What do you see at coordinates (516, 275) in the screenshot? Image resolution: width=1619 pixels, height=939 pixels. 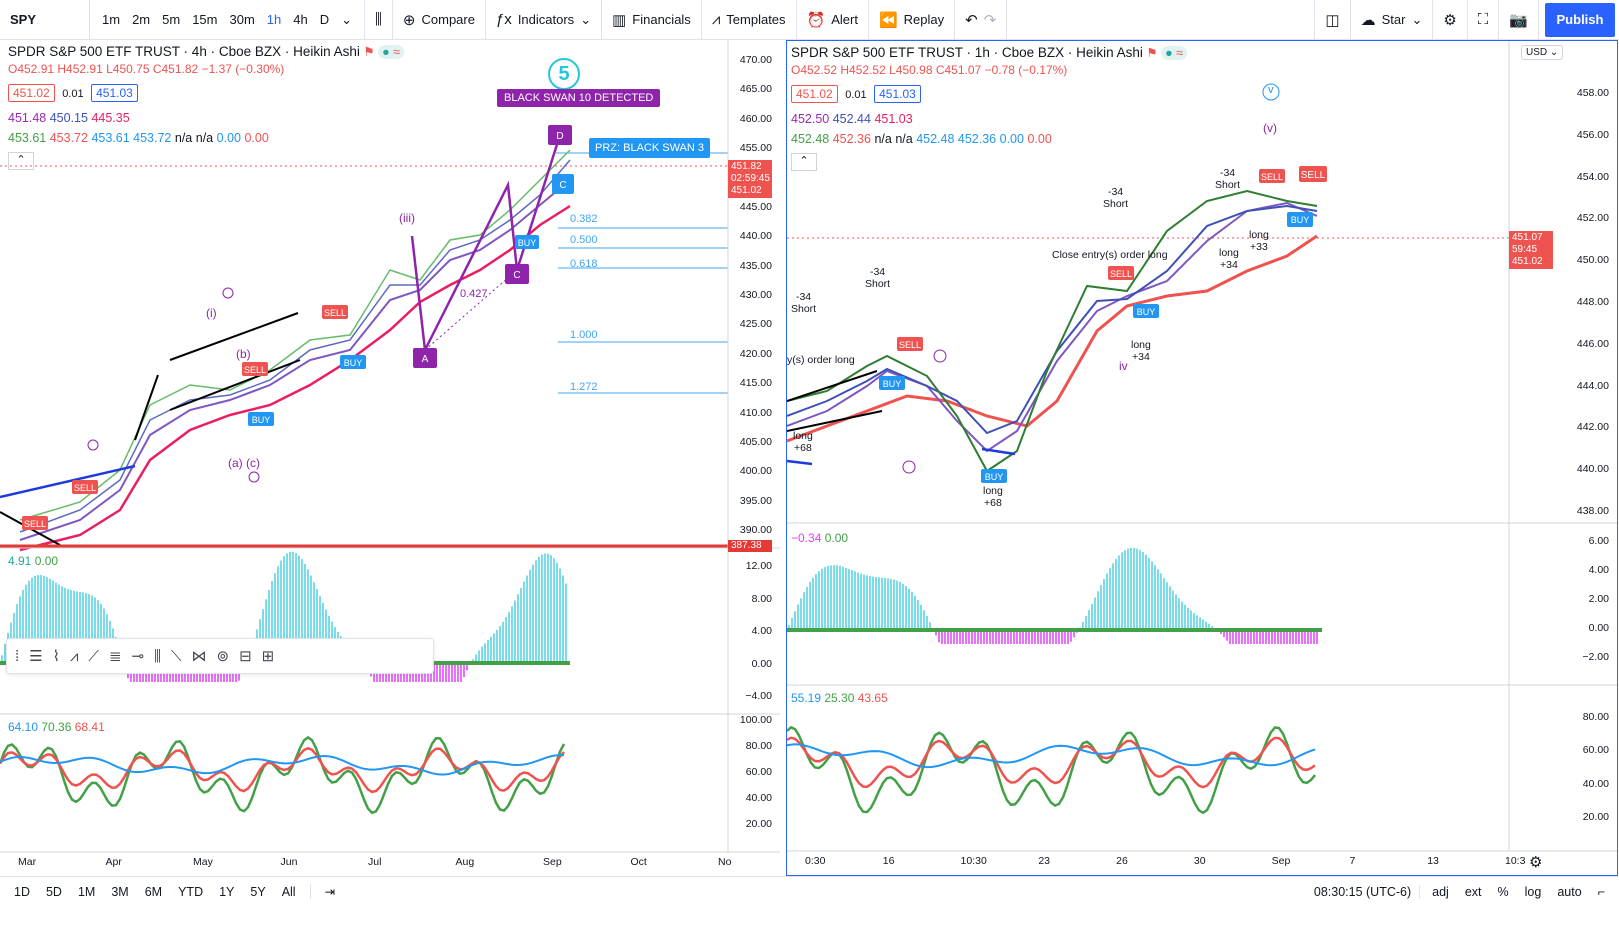 I see `marker-C-label: C` at bounding box center [516, 275].